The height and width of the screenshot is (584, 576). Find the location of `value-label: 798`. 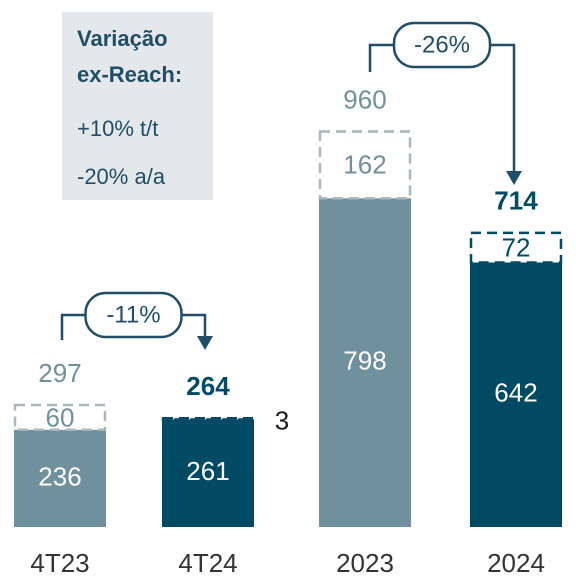

value-label: 798 is located at coordinates (364, 360).